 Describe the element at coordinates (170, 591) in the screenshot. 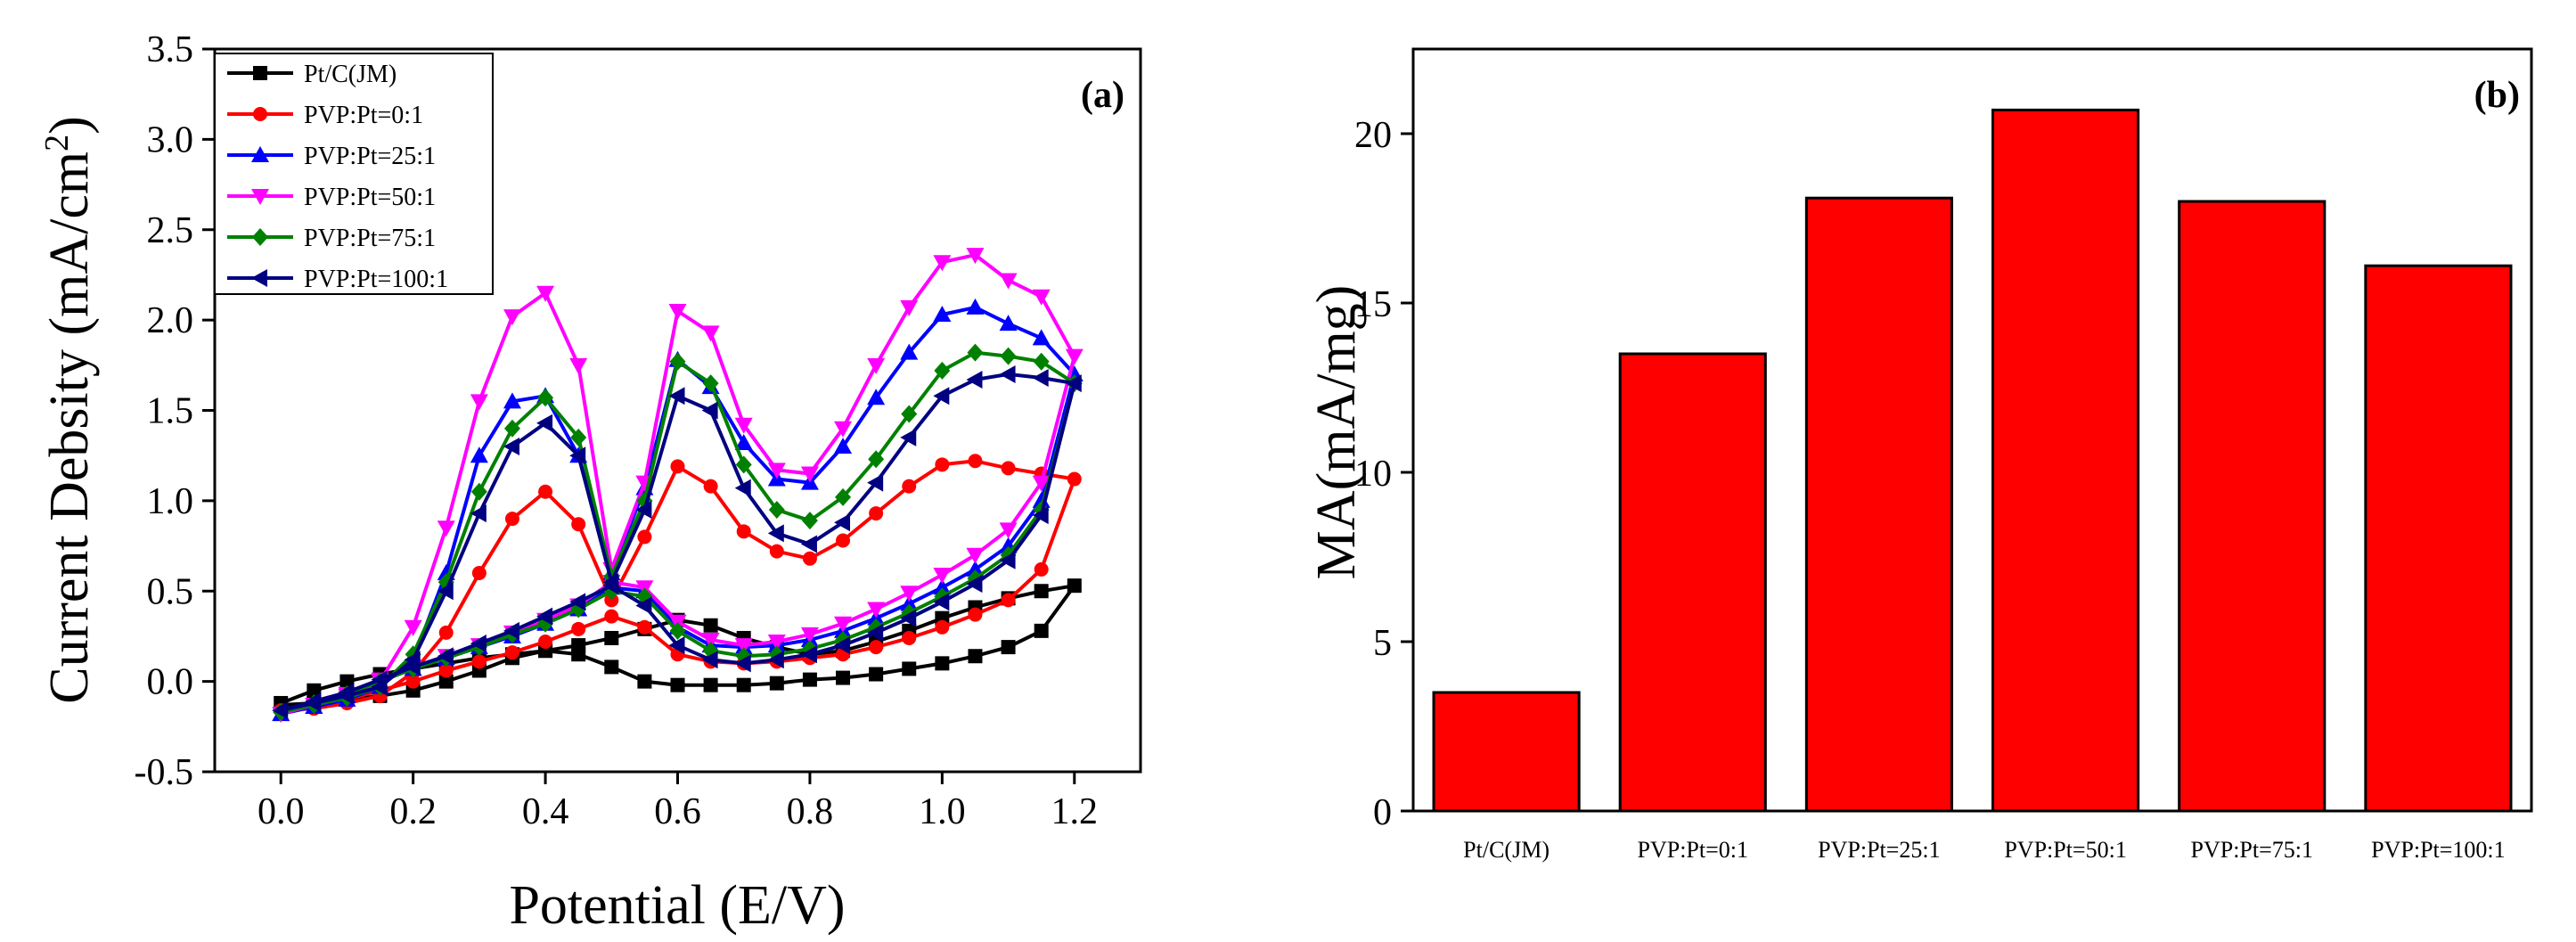

I see `panel-a-y-tick-label: 0.5` at that location.